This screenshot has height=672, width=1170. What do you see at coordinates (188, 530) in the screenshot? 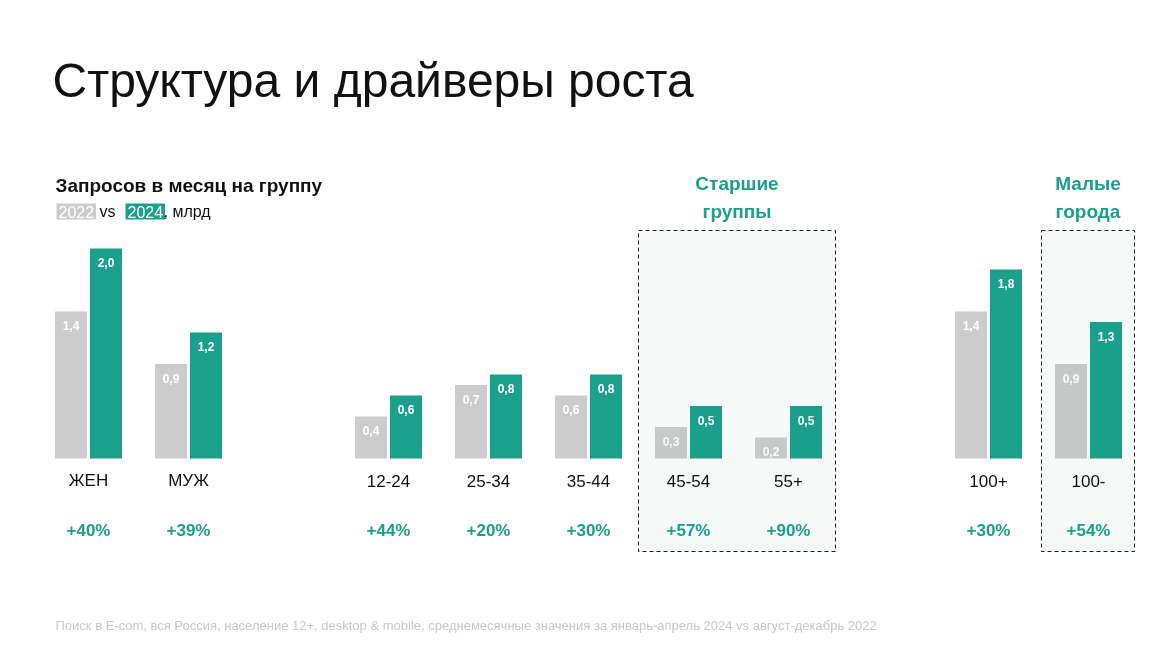
I see `text: +39%` at bounding box center [188, 530].